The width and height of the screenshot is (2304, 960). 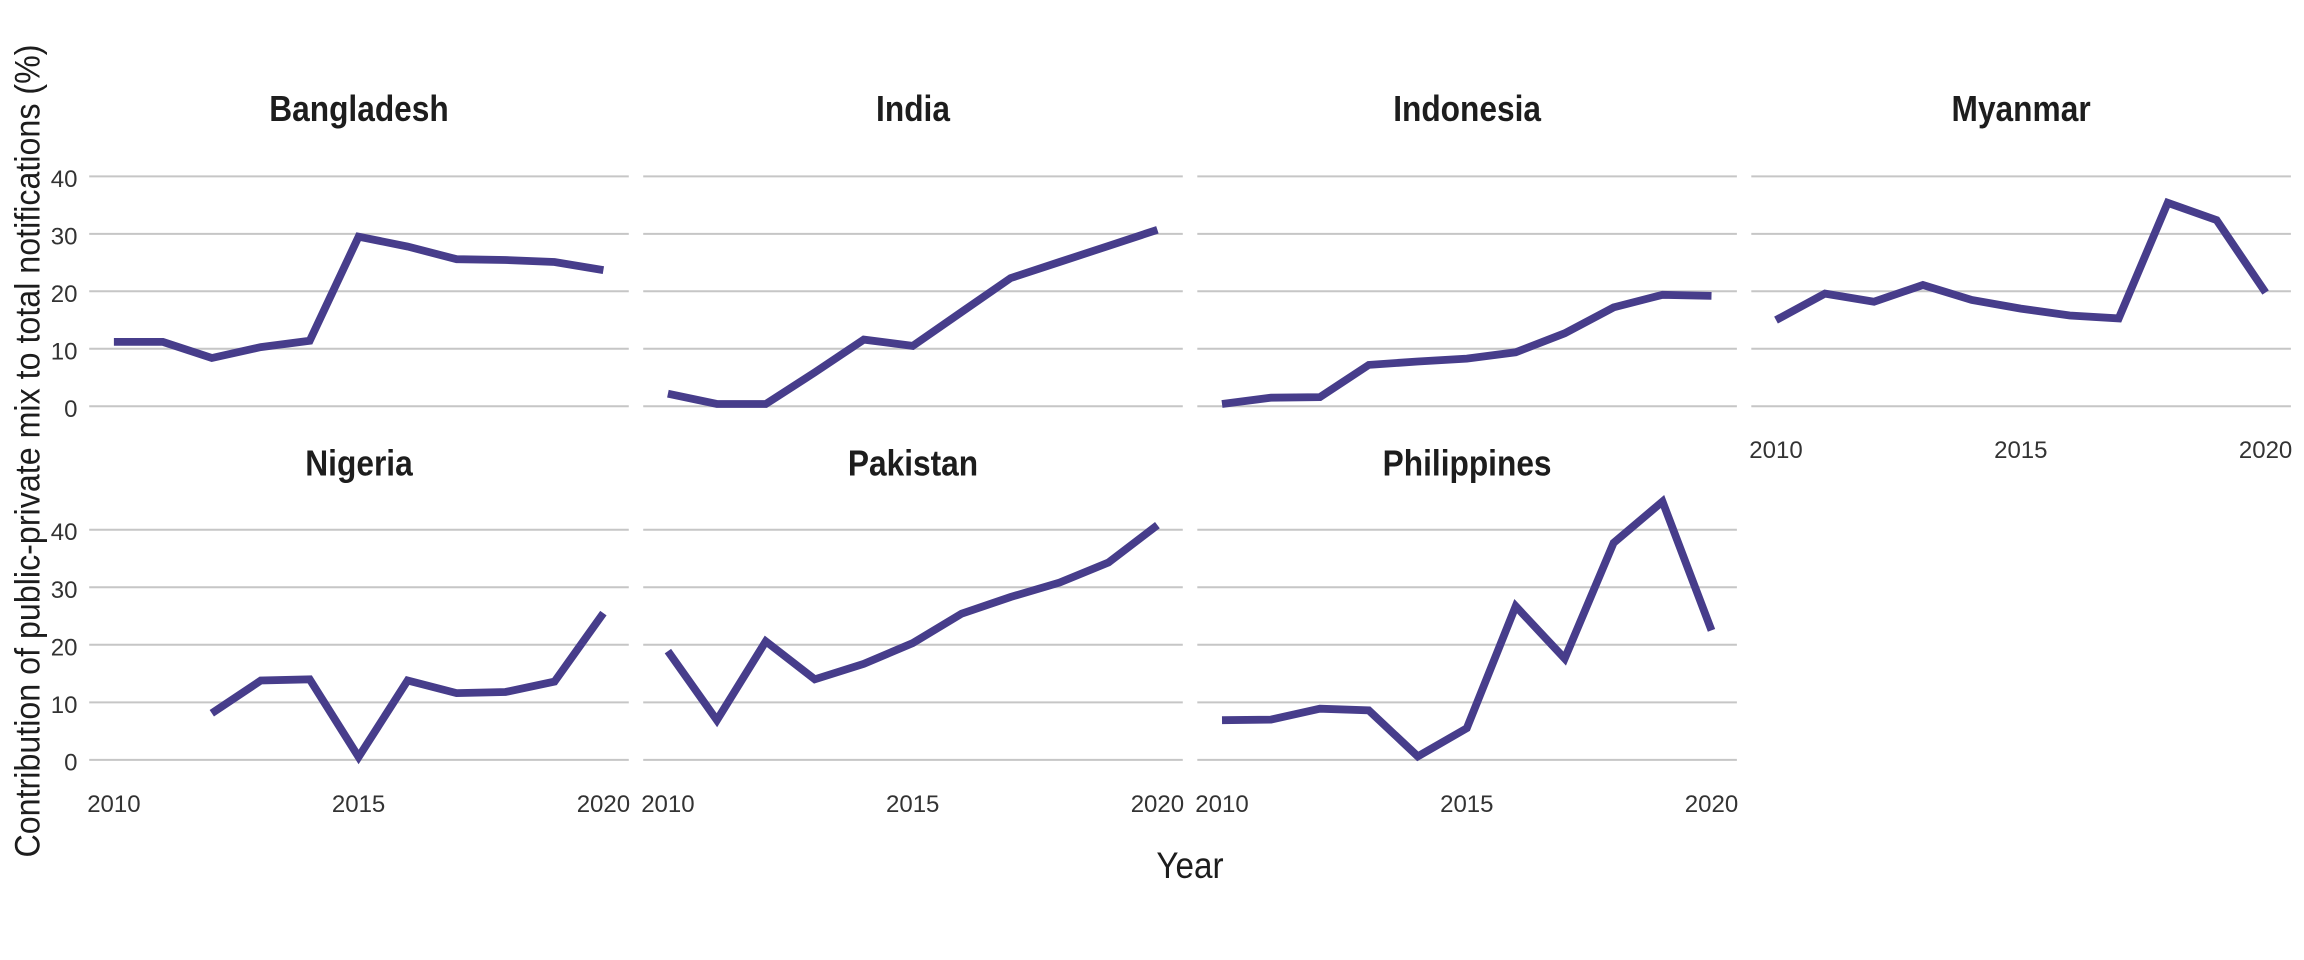 I want to click on svg-text: Year, so click(x=1189, y=865).